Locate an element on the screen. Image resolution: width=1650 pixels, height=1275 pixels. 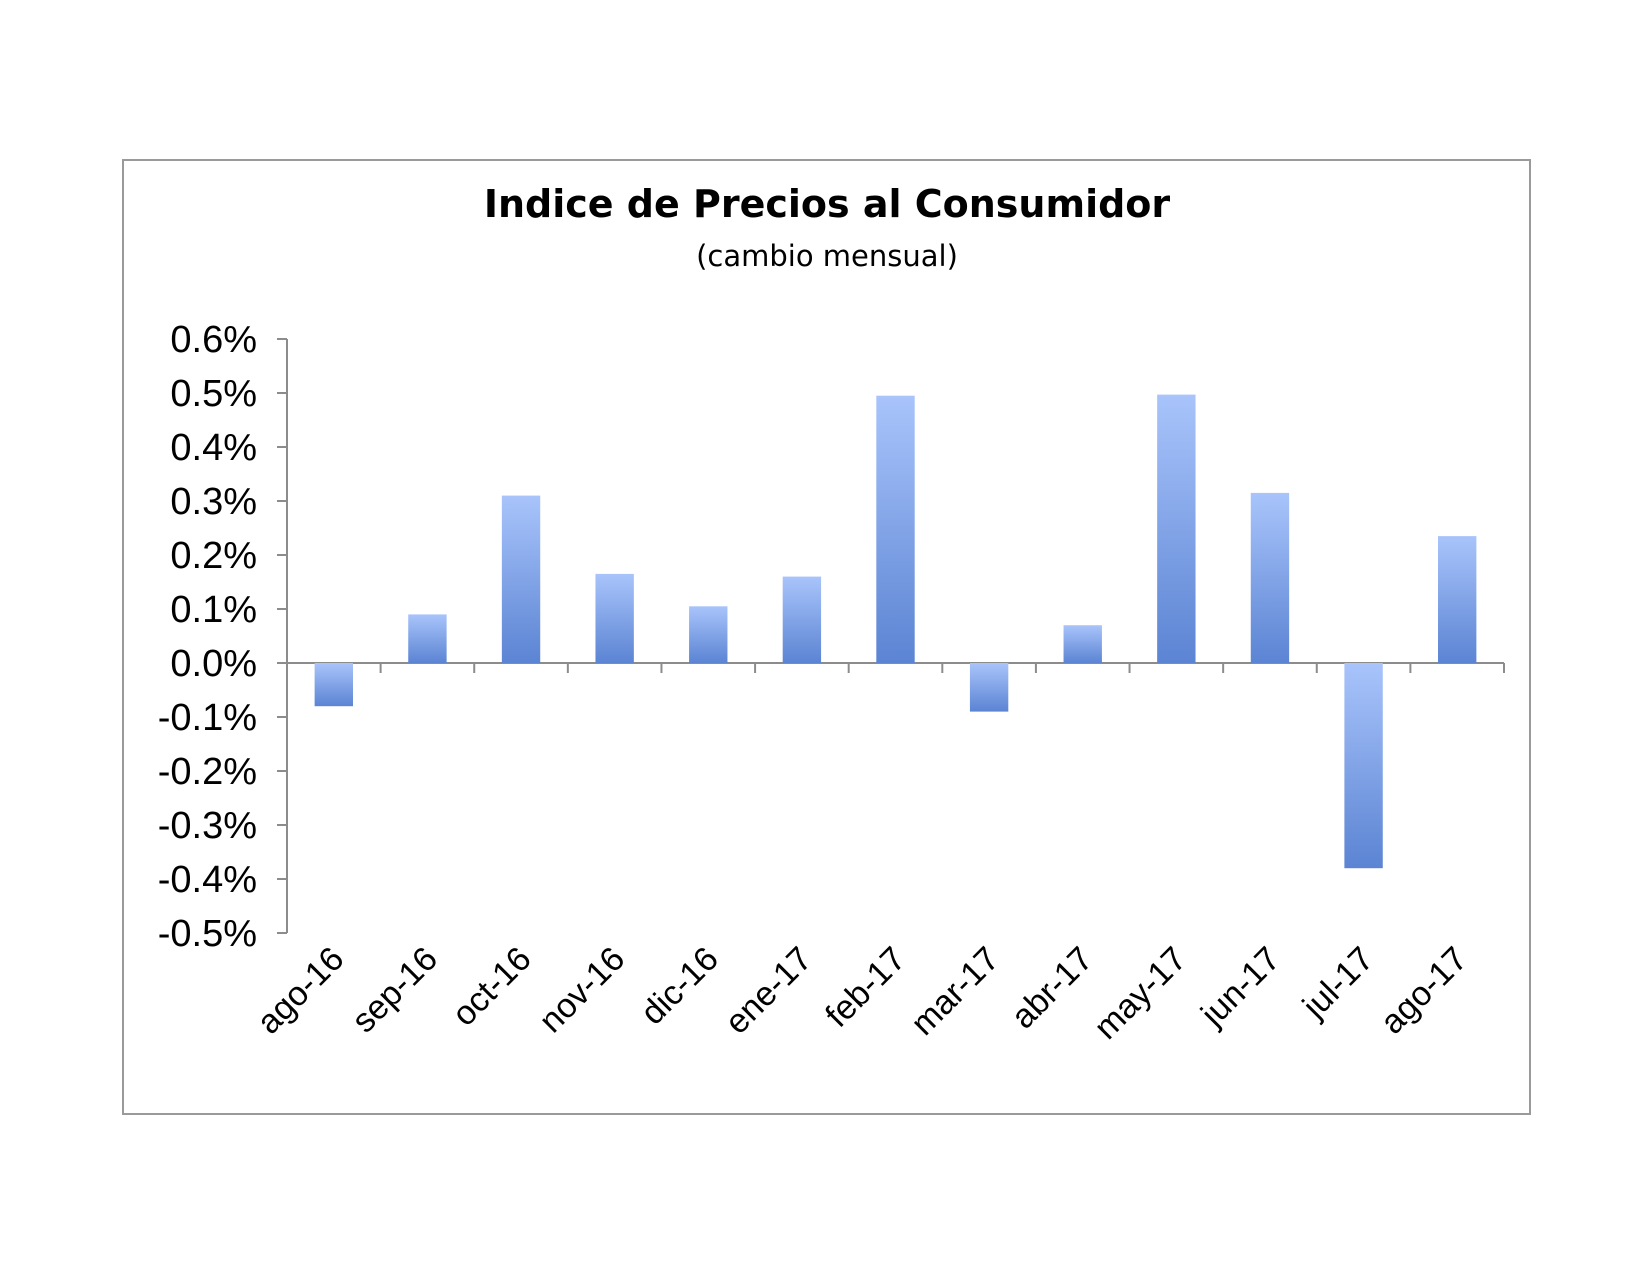
x-tick-label: oct-16 is located at coordinates (492, 987).